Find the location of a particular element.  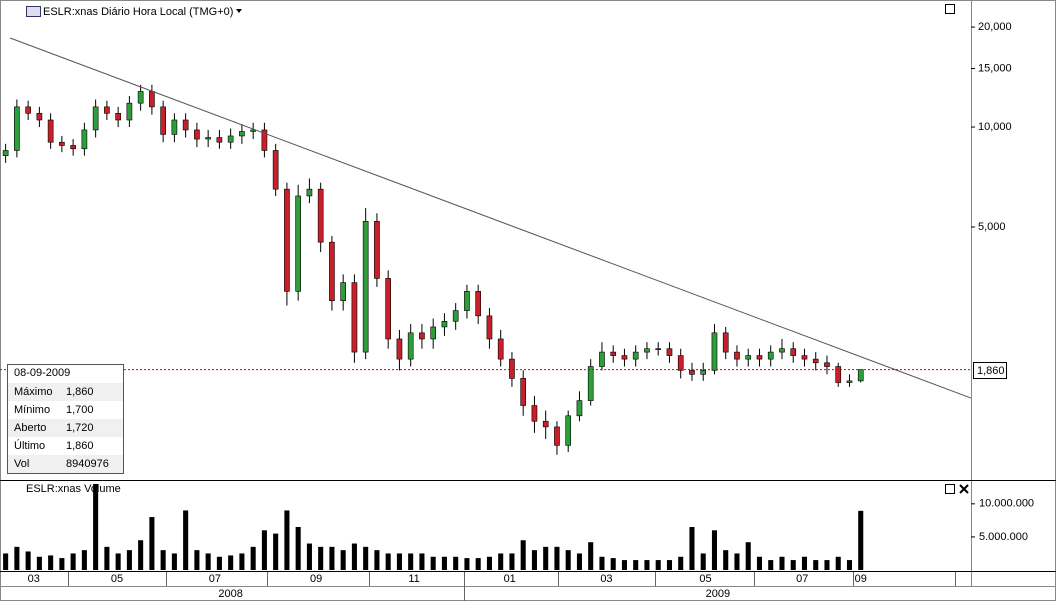

info-label: Último is located at coordinates (29, 445).